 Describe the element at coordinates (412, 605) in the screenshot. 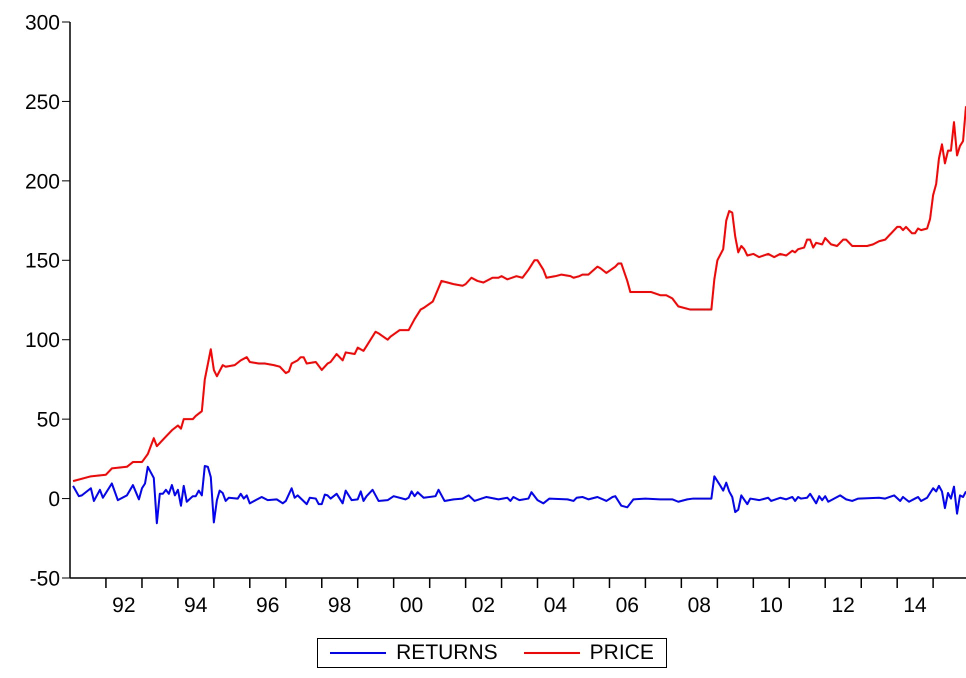

I see `x-tick-label: 00` at that location.